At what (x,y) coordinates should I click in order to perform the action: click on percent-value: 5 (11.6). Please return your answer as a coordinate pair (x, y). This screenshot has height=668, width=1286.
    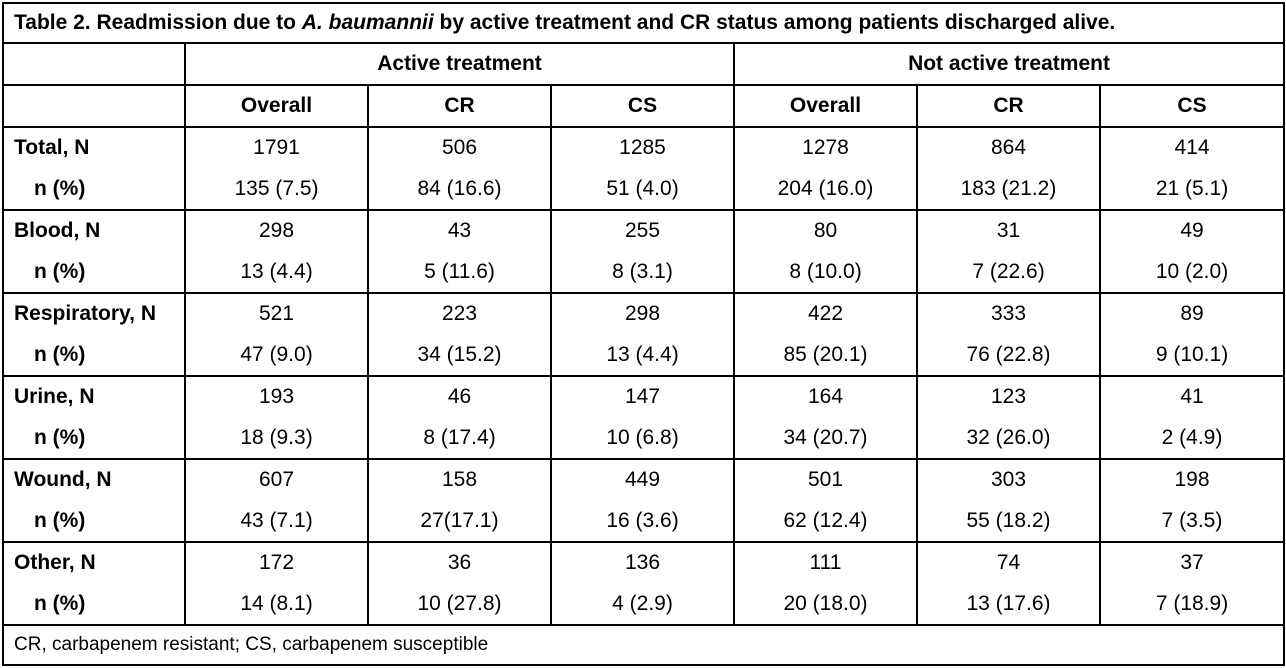
    Looking at the image, I should click on (459, 271).